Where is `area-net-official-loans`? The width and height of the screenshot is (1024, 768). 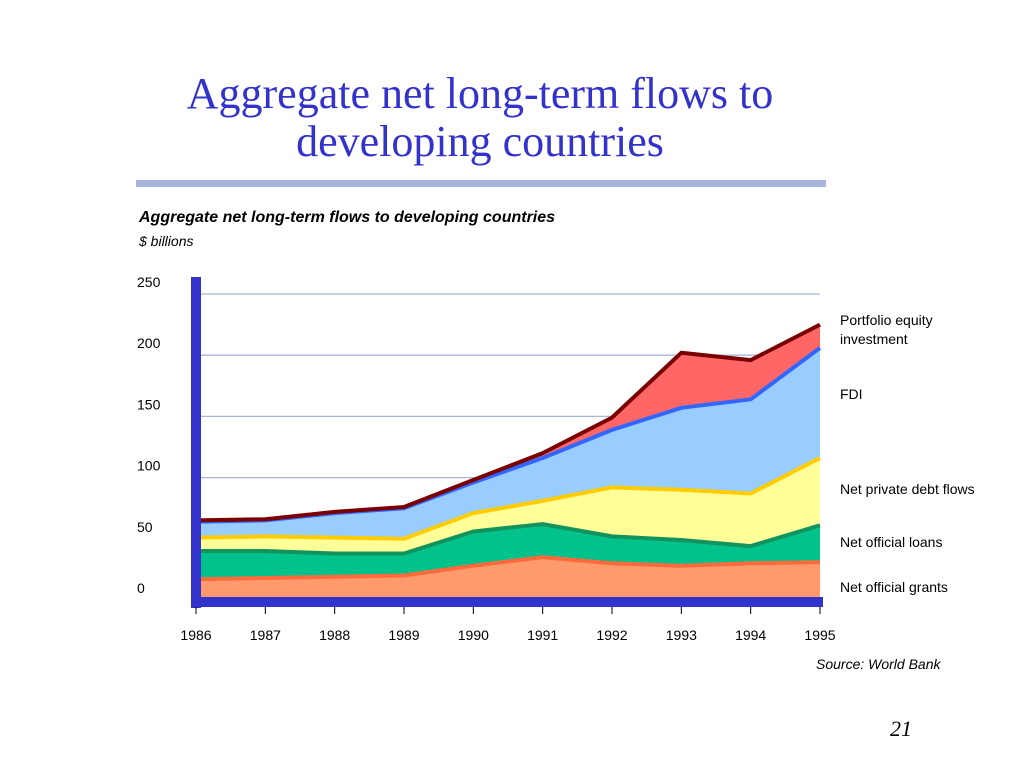 area-net-official-loans is located at coordinates (508, 552).